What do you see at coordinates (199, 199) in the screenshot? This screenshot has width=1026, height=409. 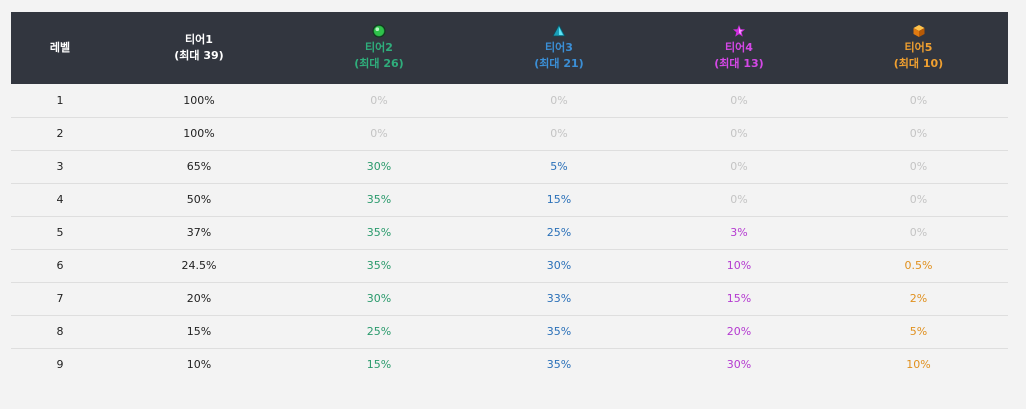 I see `tier1-cell: 50%` at bounding box center [199, 199].